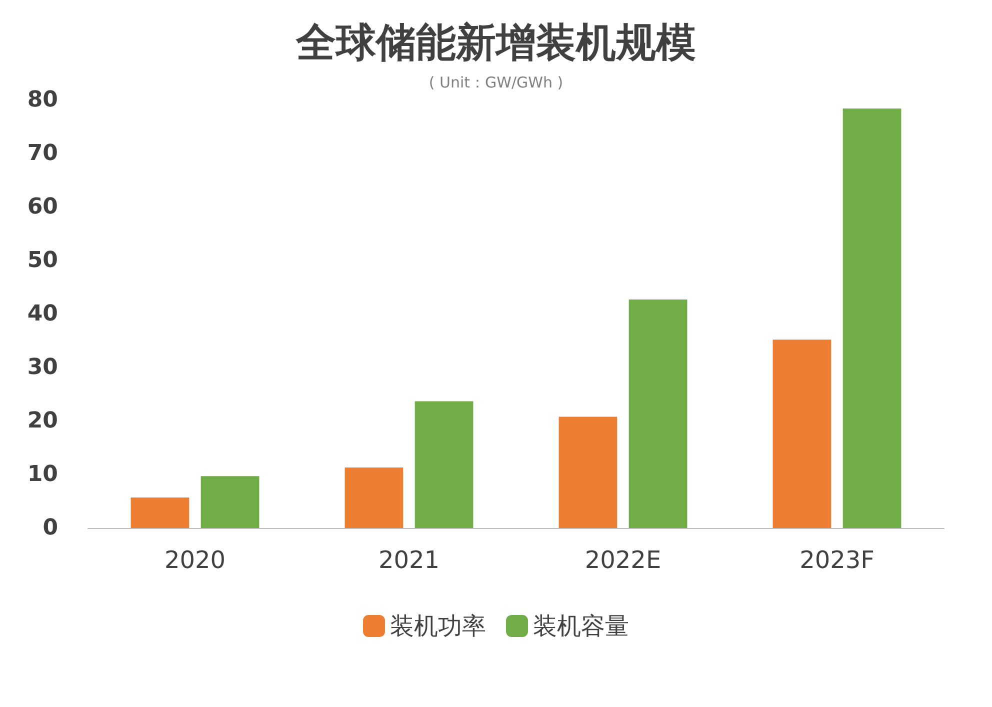  Describe the element at coordinates (42, 153) in the screenshot. I see `y-tick-label: 70` at that location.